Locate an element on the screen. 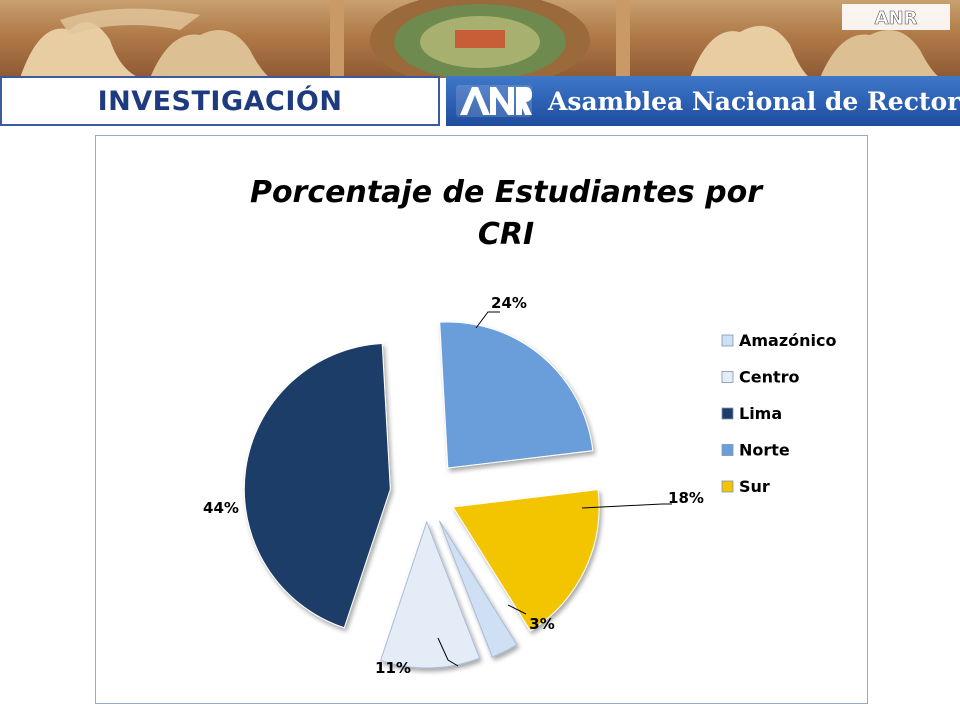  pie-slice-amazonico is located at coordinates (478, 589).